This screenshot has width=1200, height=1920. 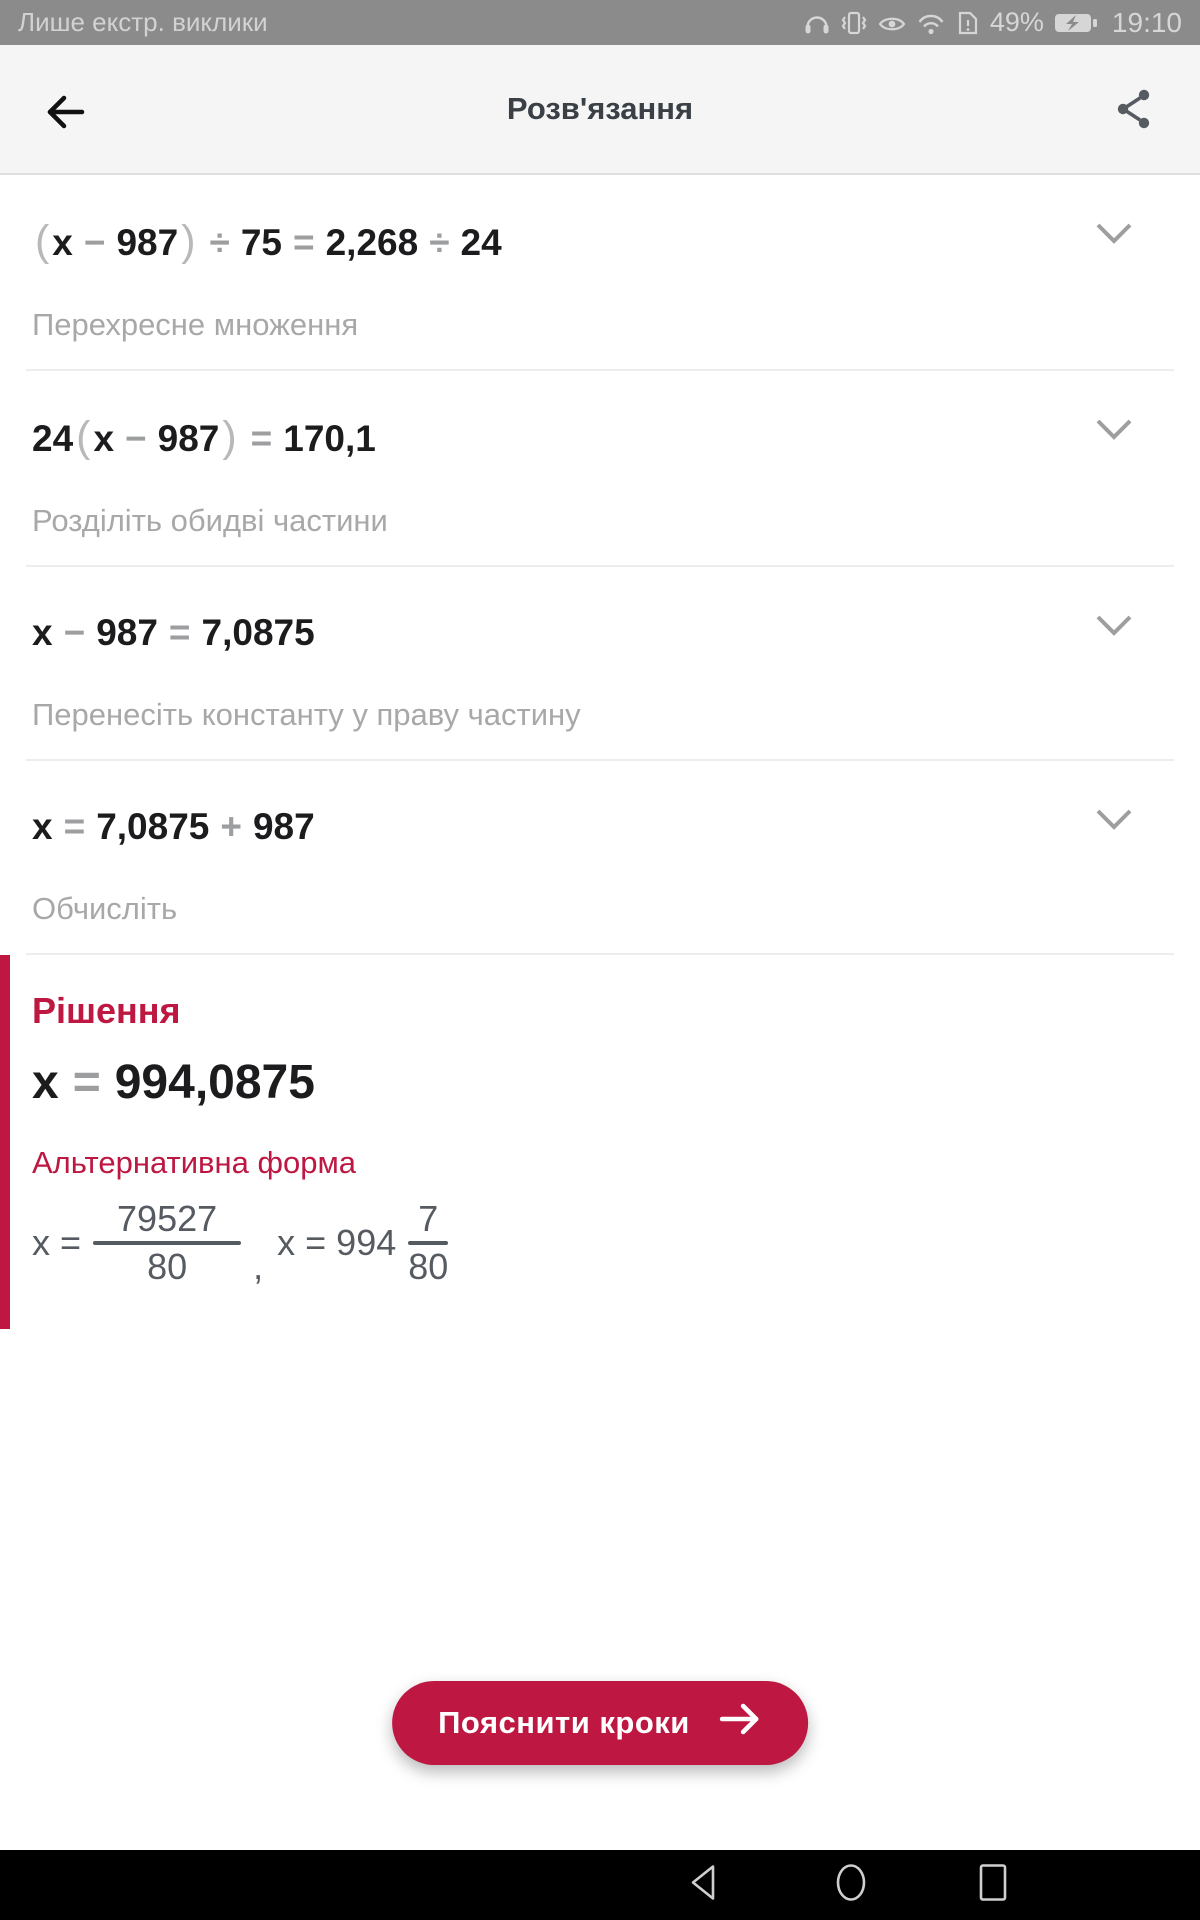 I want to click on step-label: Перенесіть константу у праву частину, so click(x=306, y=714).